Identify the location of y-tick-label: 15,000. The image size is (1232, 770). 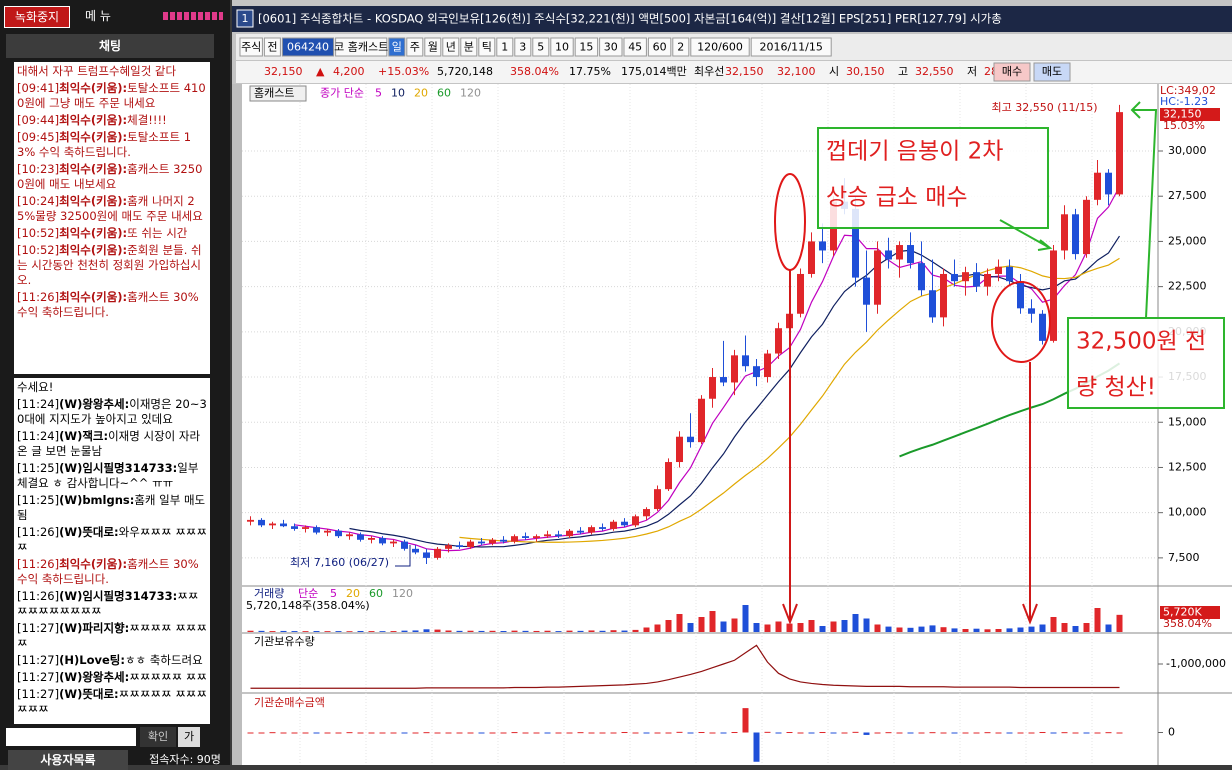
(1187, 421).